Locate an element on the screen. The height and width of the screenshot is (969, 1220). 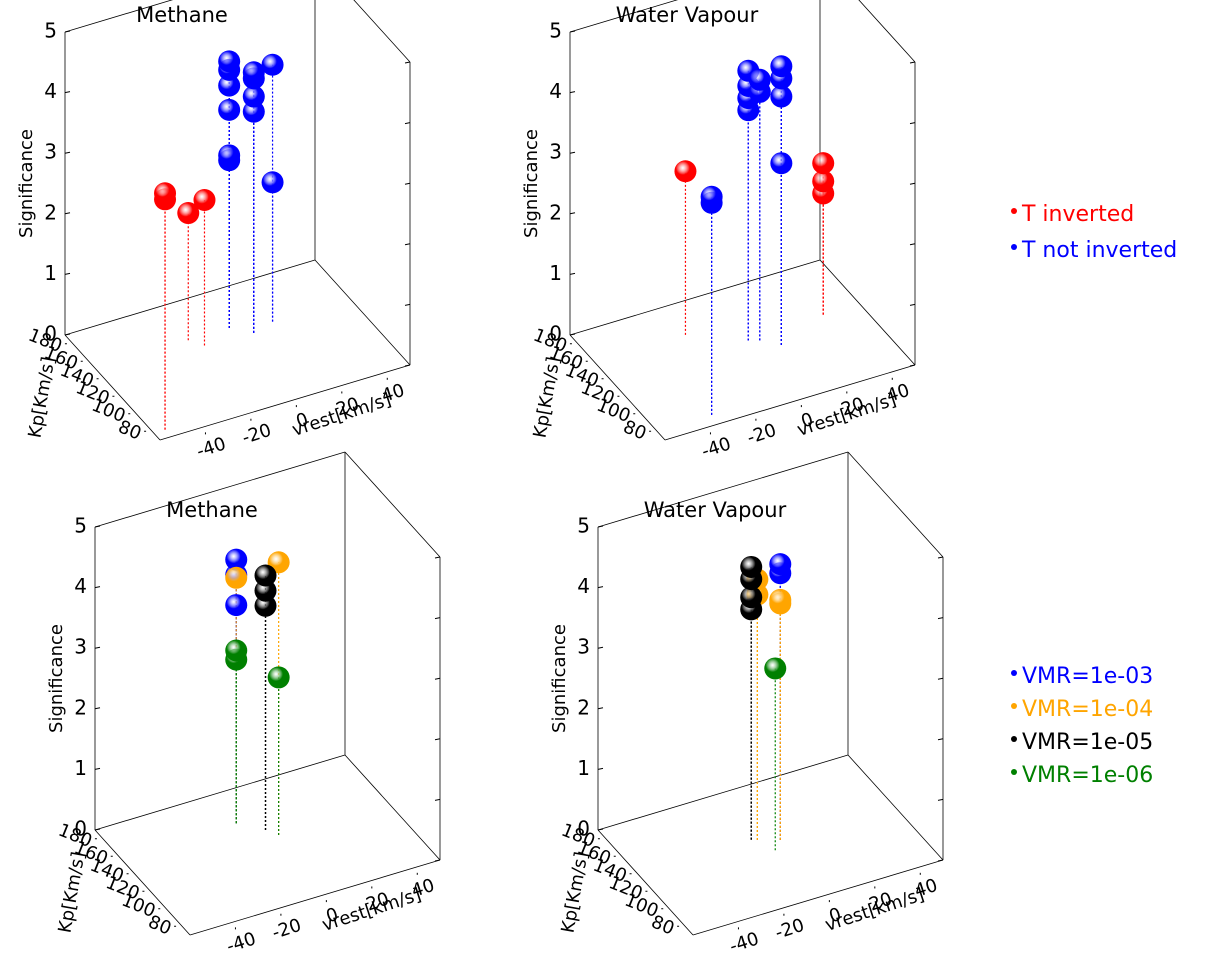
chart-title: Water Vapour is located at coordinates (687, 15).